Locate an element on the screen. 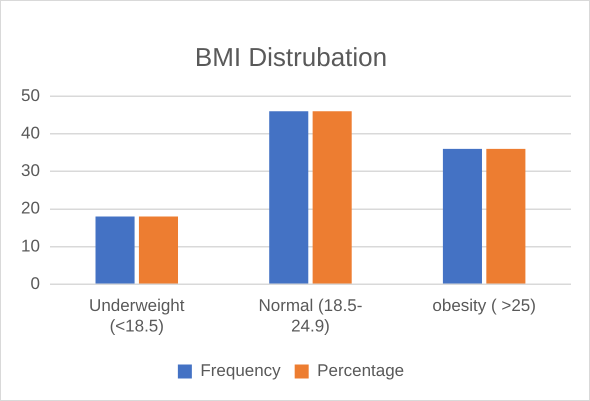 The width and height of the screenshot is (590, 401). y-tick-label: 50 is located at coordinates (30, 95).